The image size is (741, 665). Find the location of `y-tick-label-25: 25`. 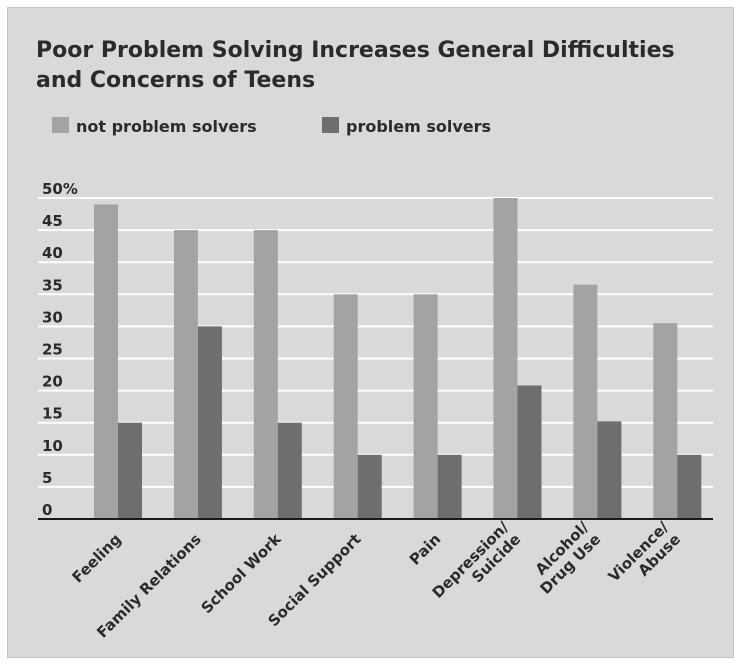

y-tick-label-25: 25 is located at coordinates (52, 350).